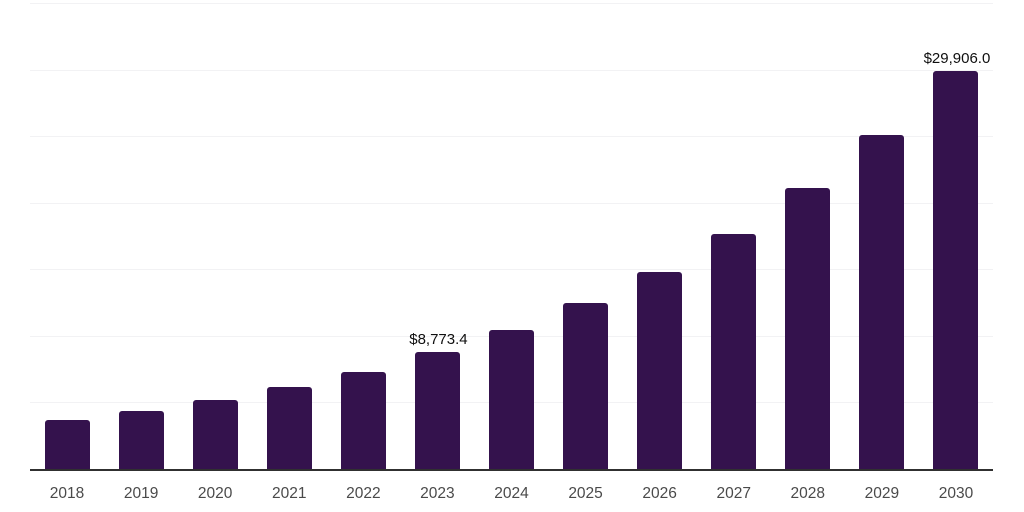 Image resolution: width=1024 pixels, height=512 pixels. I want to click on x-tick-2024: 2024, so click(511, 493).